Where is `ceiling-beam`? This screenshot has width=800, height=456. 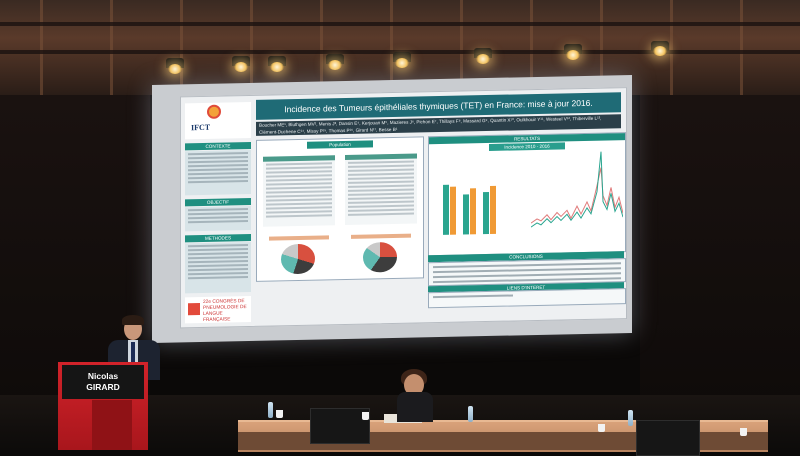
ceiling-beam is located at coordinates (400, 24).